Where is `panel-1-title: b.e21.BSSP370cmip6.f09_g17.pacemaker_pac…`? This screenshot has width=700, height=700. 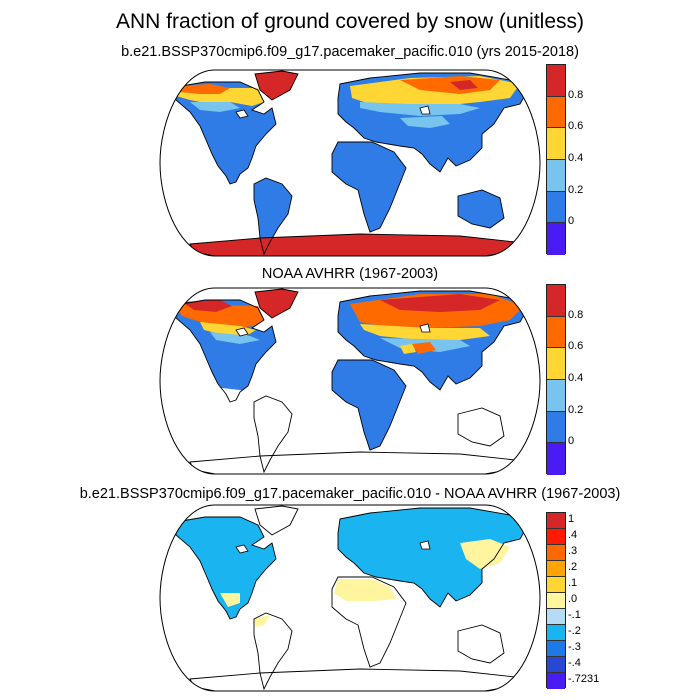 panel-1-title: b.e21.BSSP370cmip6.f09_g17.pacemaker_pac… is located at coordinates (350, 52).